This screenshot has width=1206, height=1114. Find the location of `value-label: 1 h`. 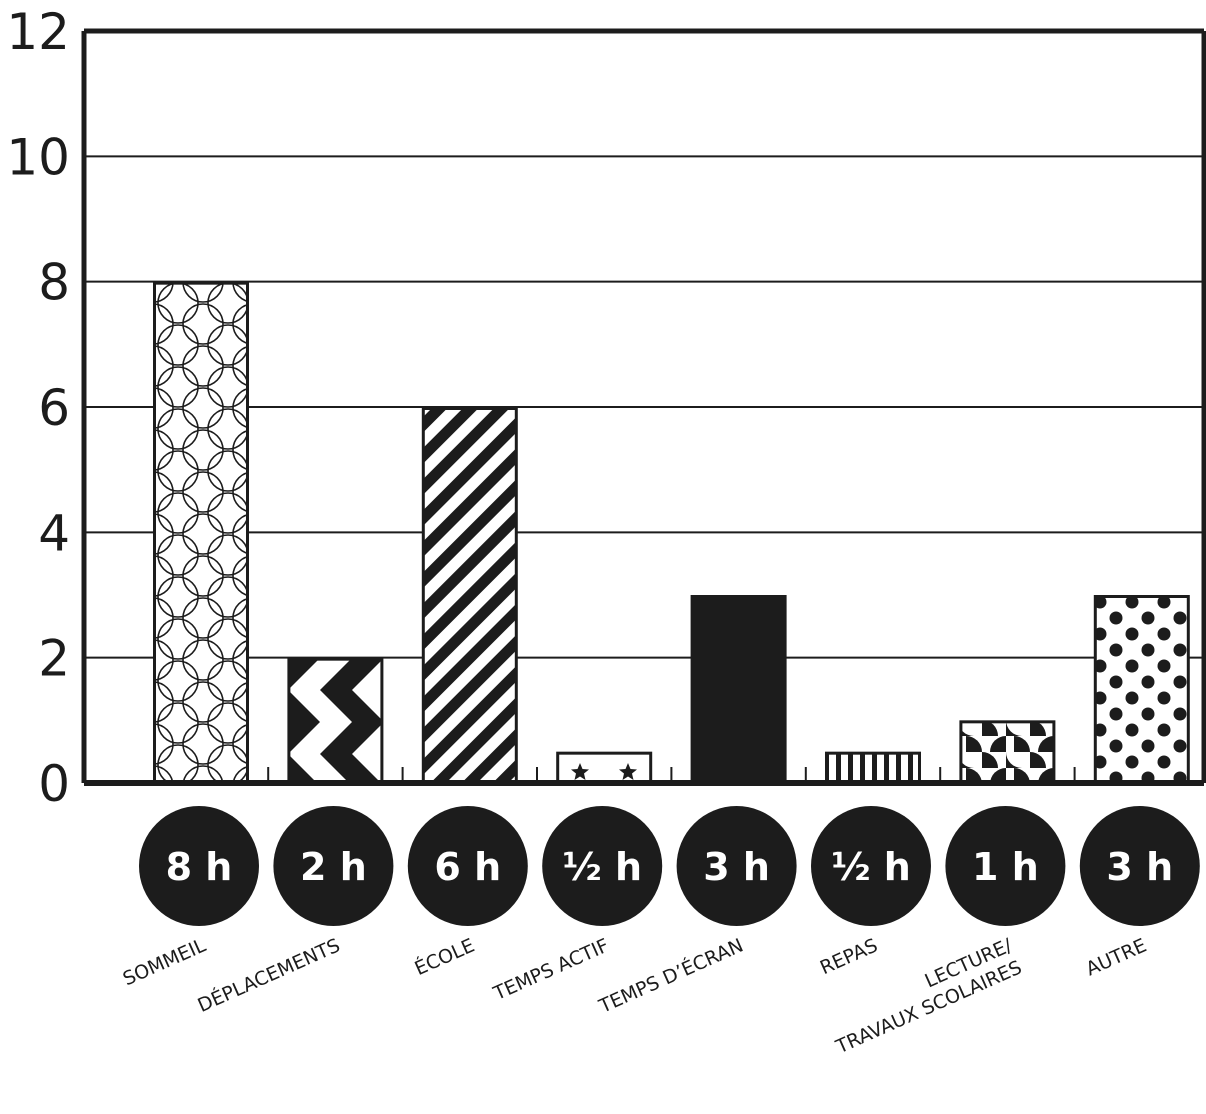

value-label: 1 h is located at coordinates (1005, 867).